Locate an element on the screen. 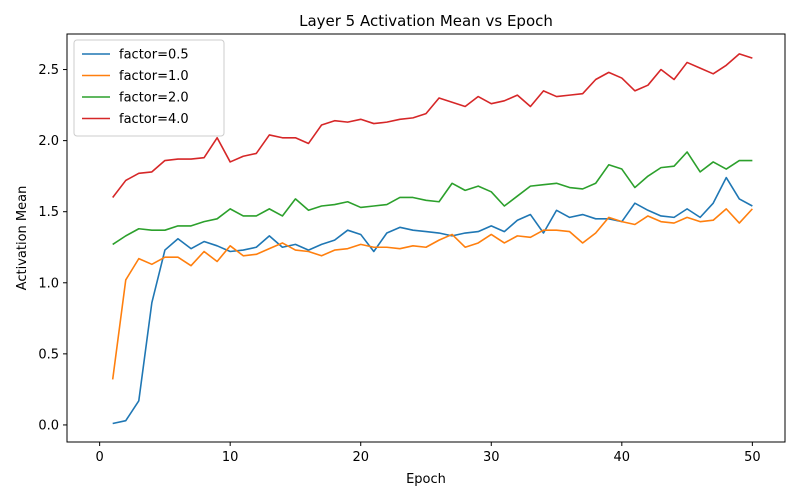 The height and width of the screenshot is (500, 800). x-tick-label: 30 is located at coordinates (491, 457).